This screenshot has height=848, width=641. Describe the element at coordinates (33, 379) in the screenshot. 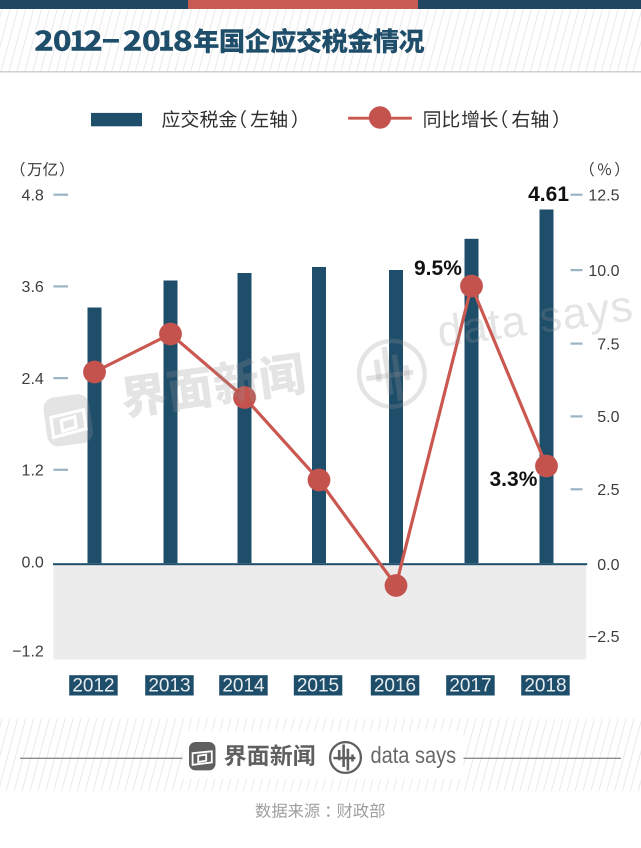

I see `svg-text: 2.4` at that location.